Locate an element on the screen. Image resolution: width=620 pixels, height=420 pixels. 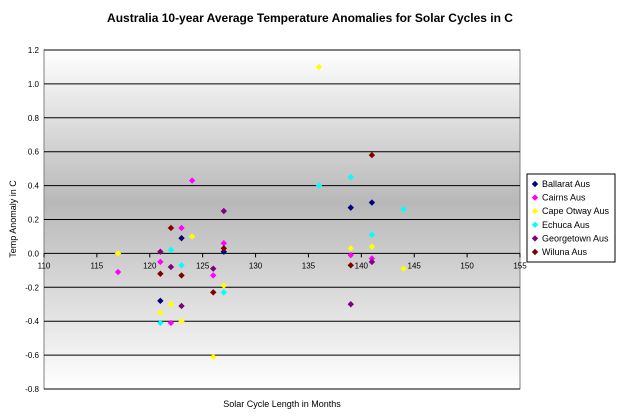
x-tick-label: 135 is located at coordinates (309, 265).